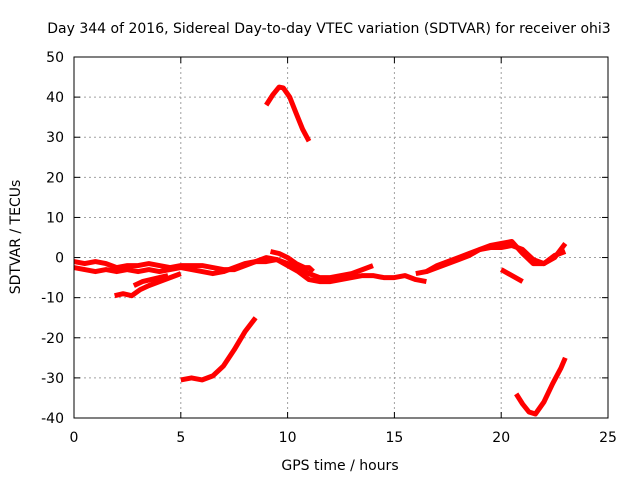 Image resolution: width=640 pixels, height=480 pixels. What do you see at coordinates (223, 269) in the screenshot?
I see `series-line-main-band-upper` at bounding box center [223, 269].